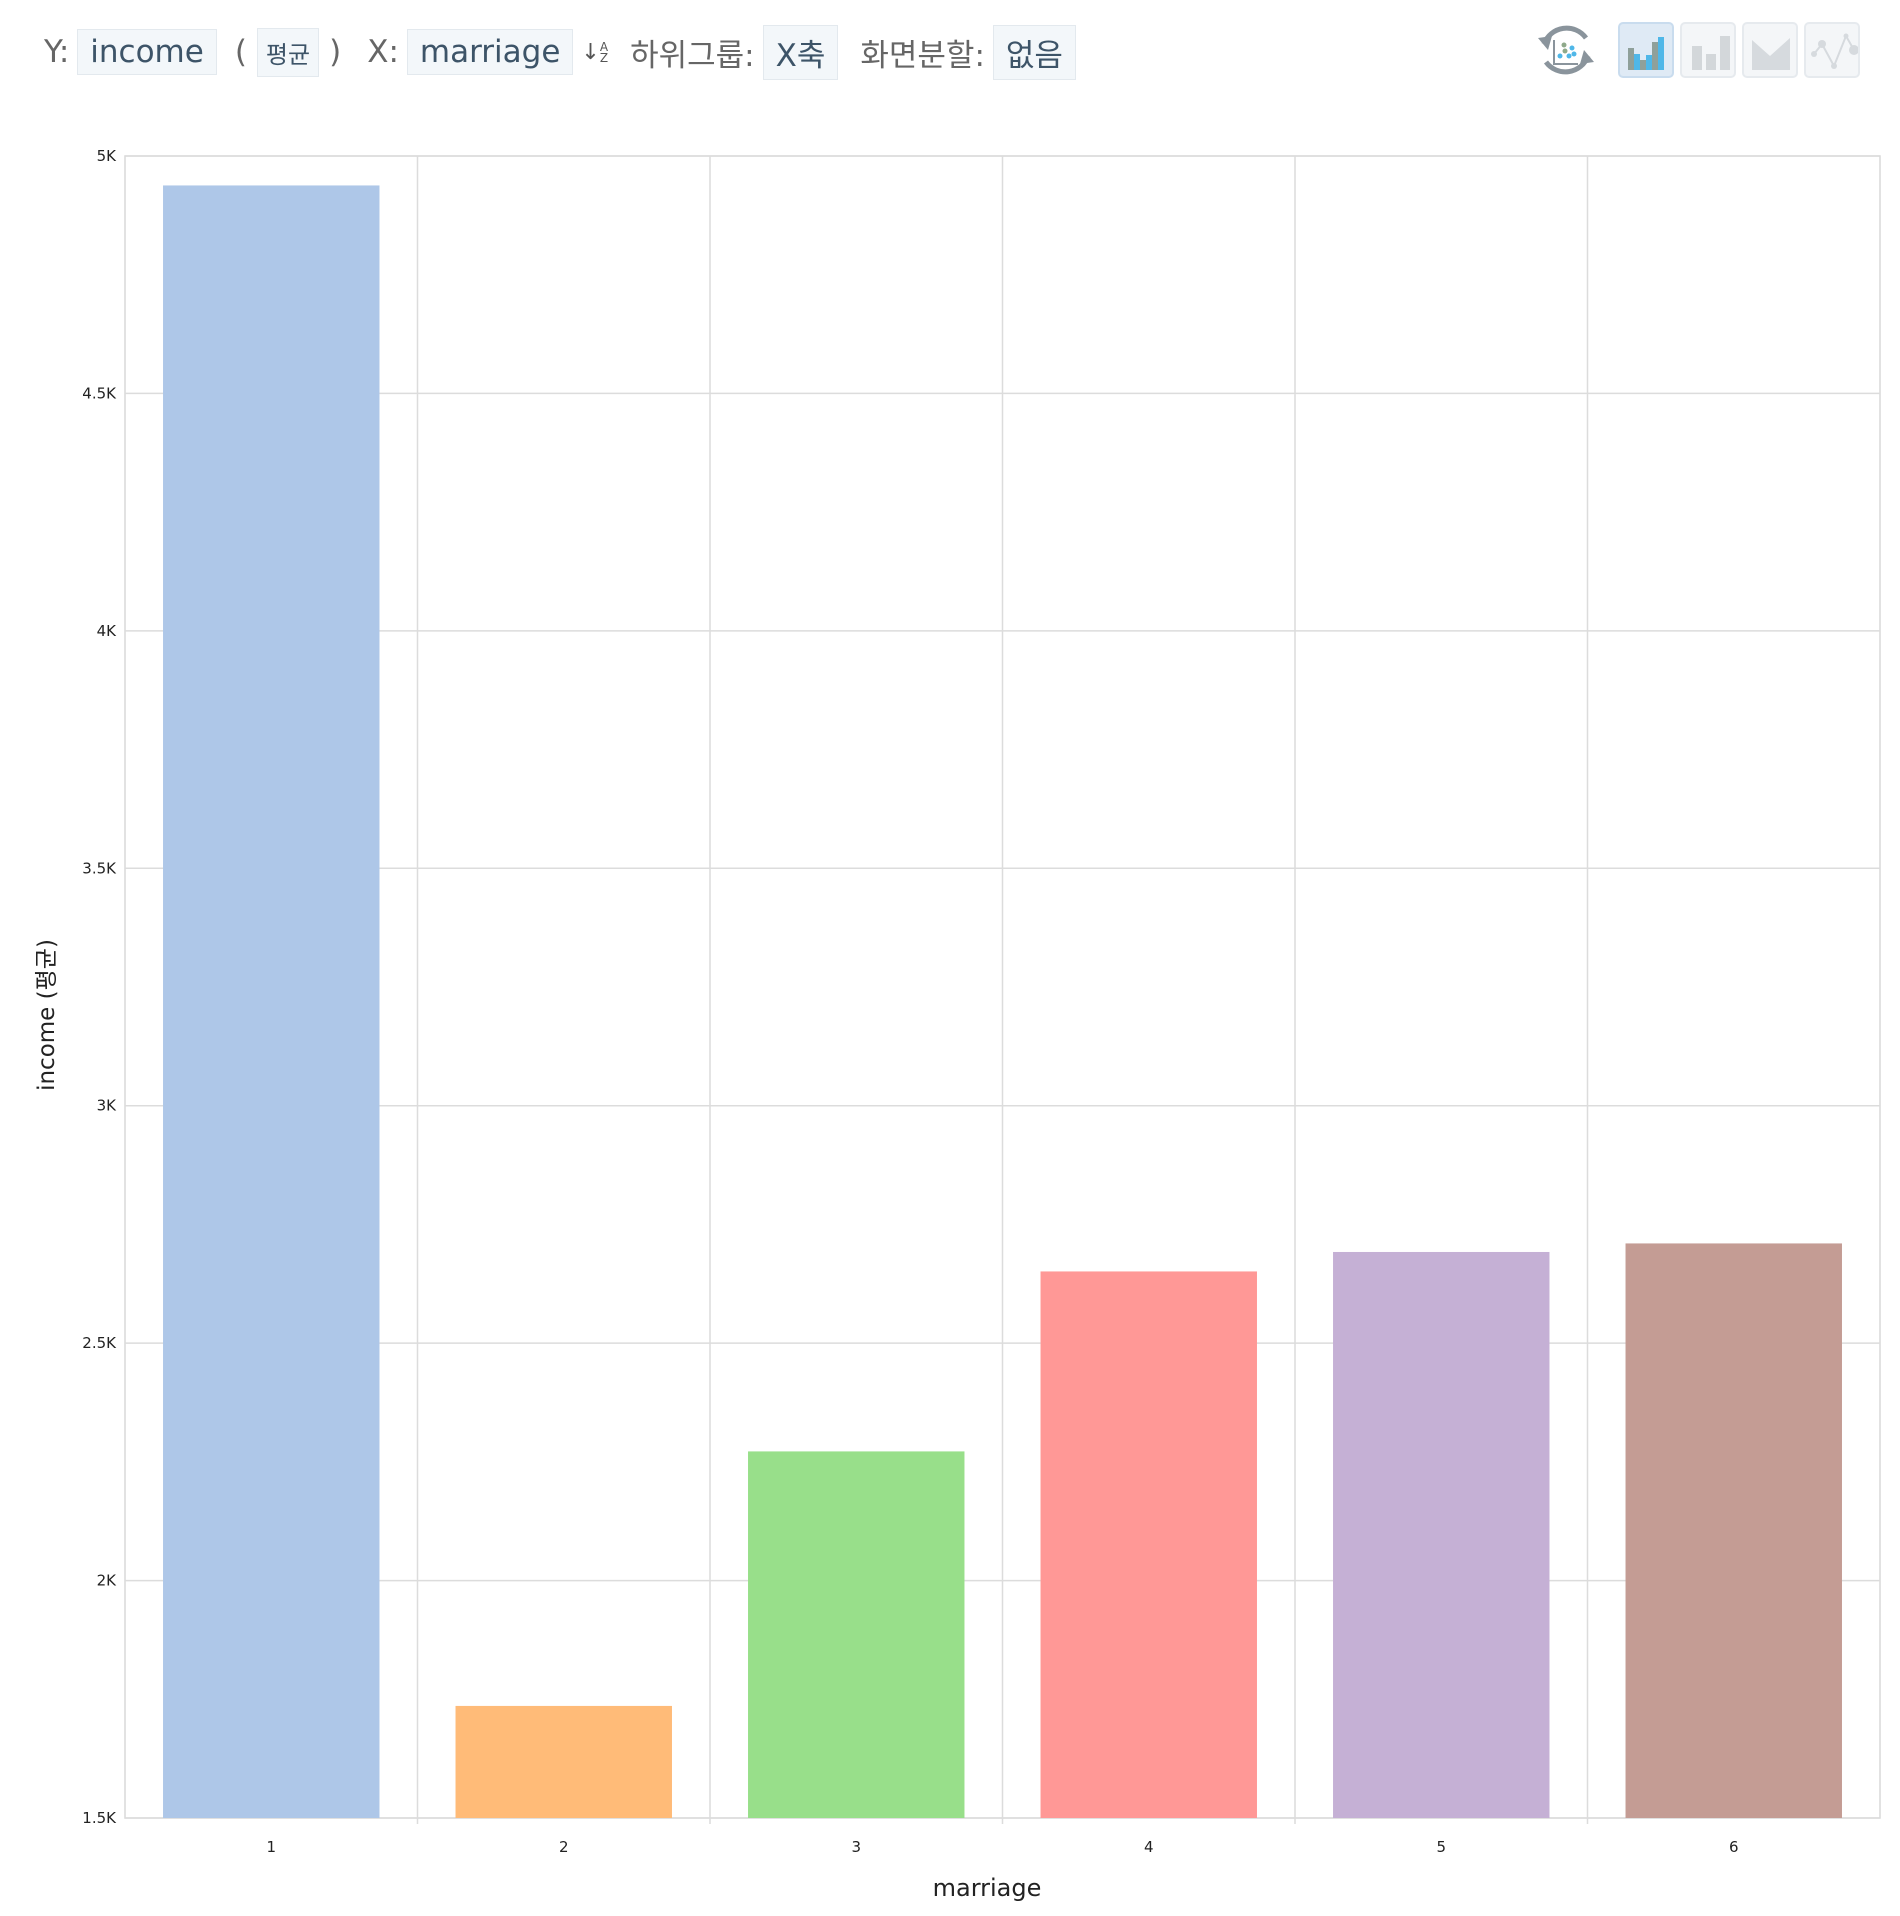 The width and height of the screenshot is (1900, 1916). I want to click on x-tick-label: 6, so click(1734, 1847).